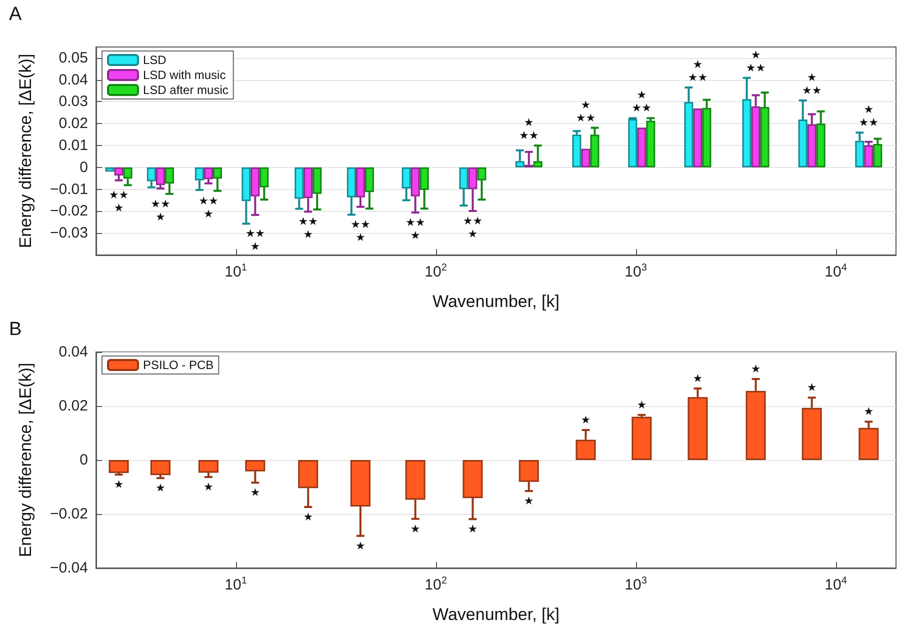  I want to click on y-tick-label: −0.03, so click(69, 233).